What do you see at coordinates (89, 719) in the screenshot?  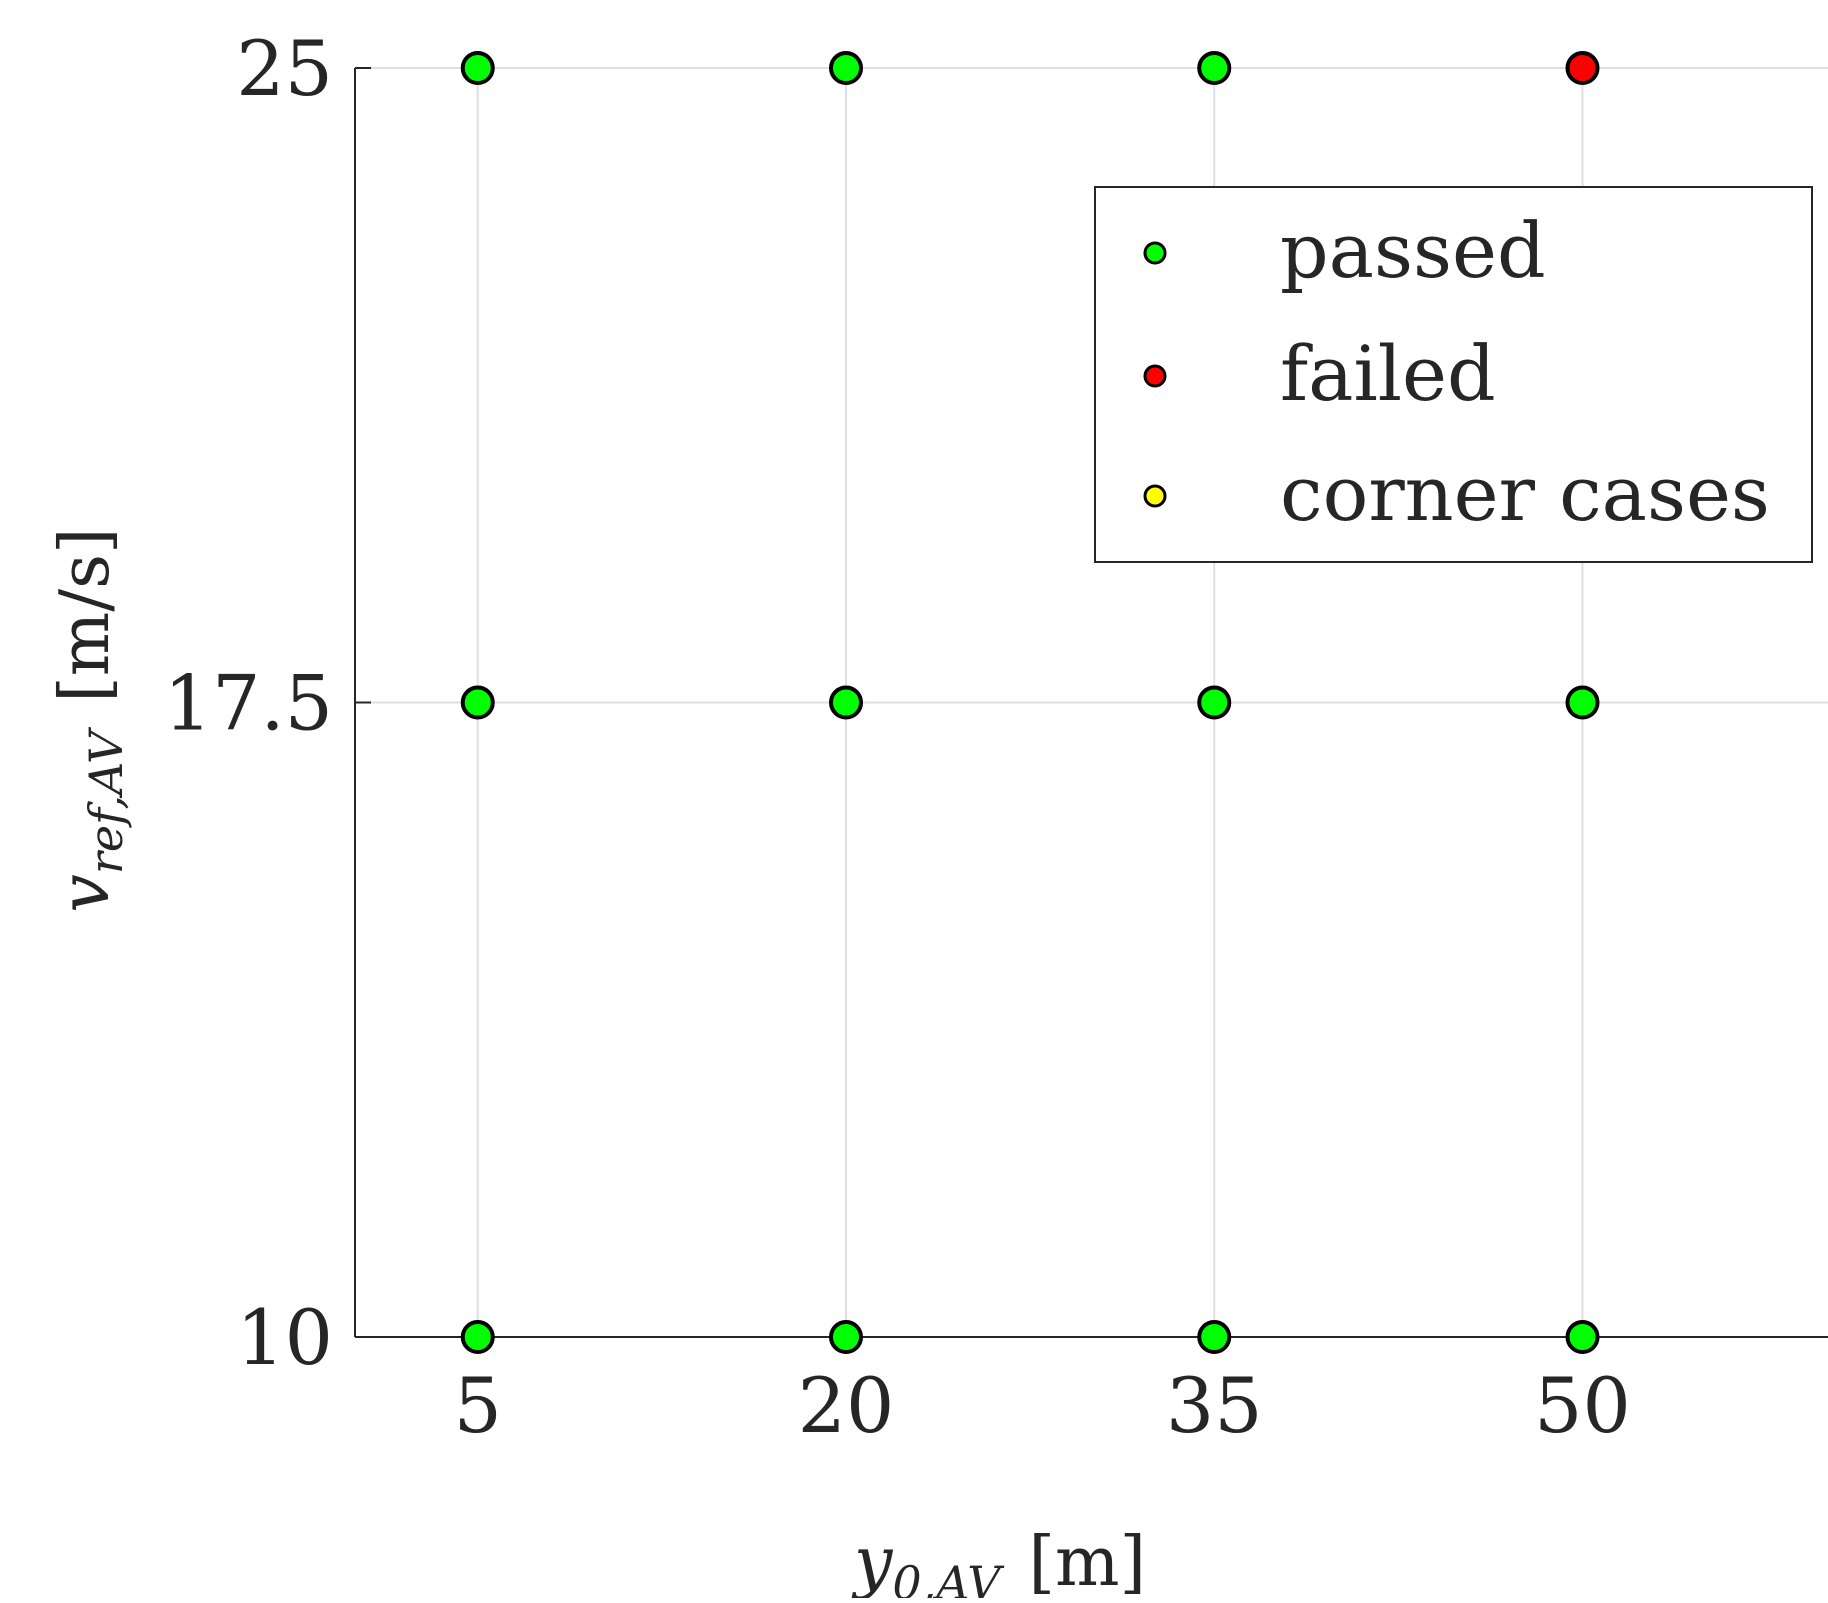 I see `y-axis-label: vref,AV [m/s]` at bounding box center [89, 719].